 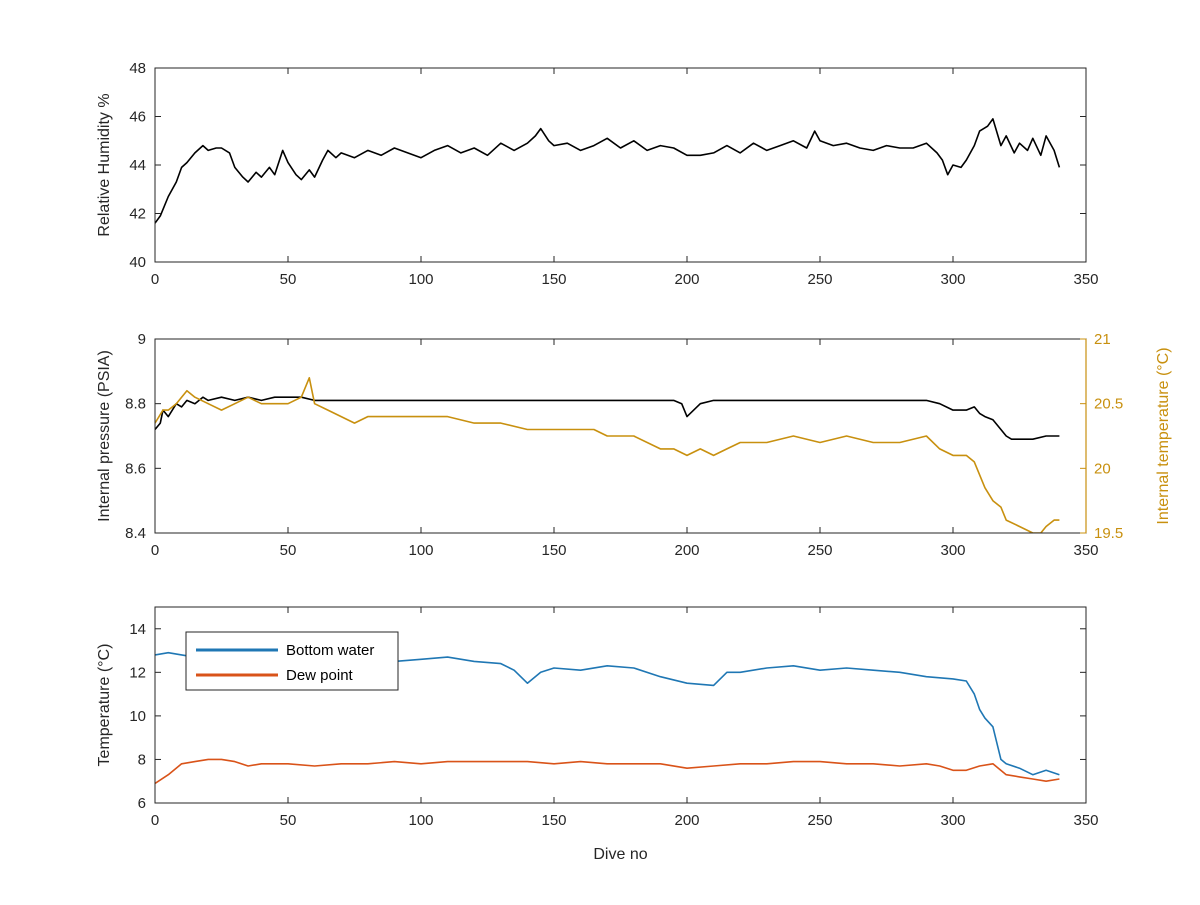 What do you see at coordinates (104, 436) in the screenshot?
I see `y-axis-title: Internal pressure (PSIA)` at bounding box center [104, 436].